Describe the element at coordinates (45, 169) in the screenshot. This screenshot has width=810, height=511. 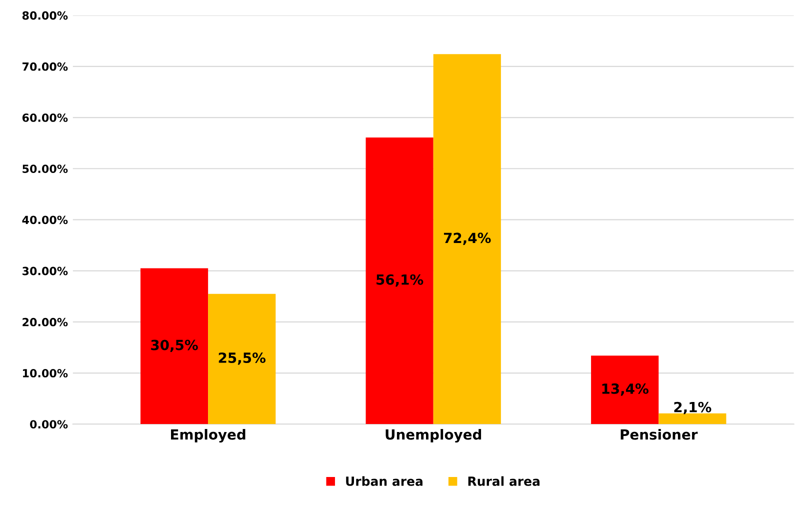
I see `y-tick-label: 50.00%` at that location.